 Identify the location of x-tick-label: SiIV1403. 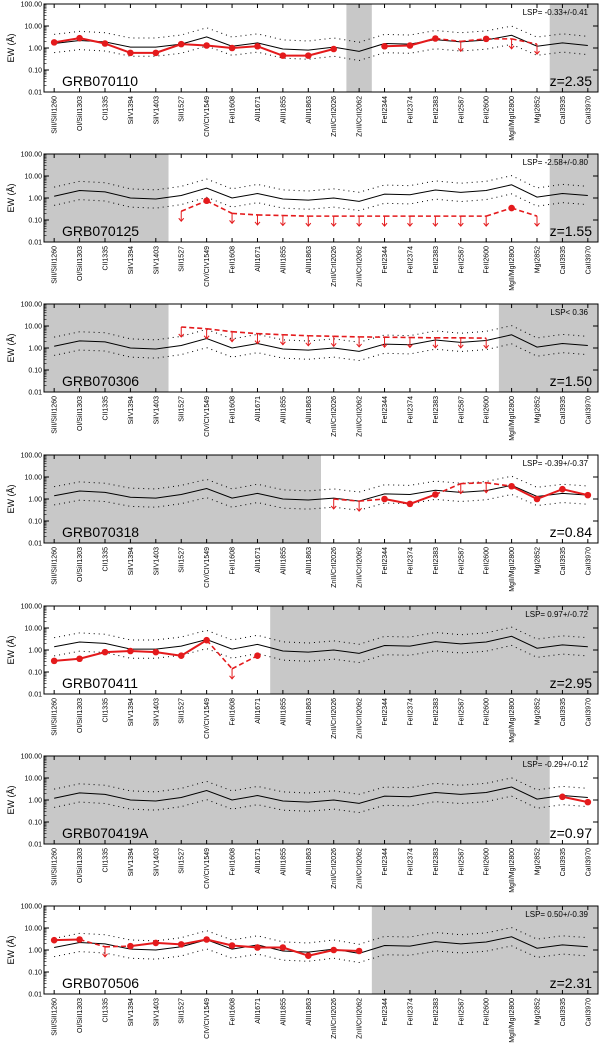
(156, 862).